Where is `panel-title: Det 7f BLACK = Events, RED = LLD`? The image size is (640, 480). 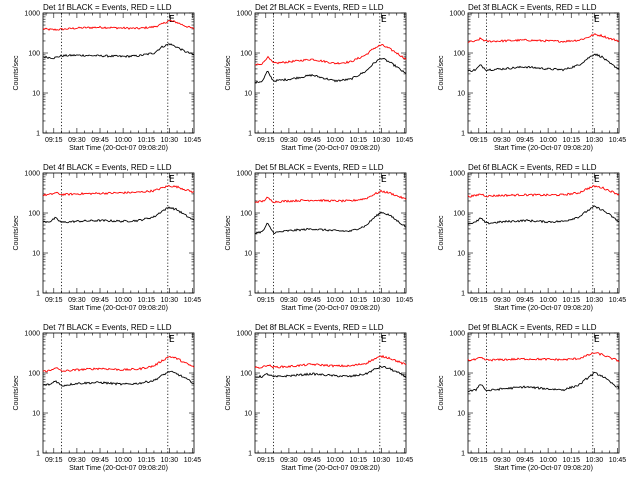
panel-title: Det 7f BLACK = Events, RED = LLD is located at coordinates (107, 327).